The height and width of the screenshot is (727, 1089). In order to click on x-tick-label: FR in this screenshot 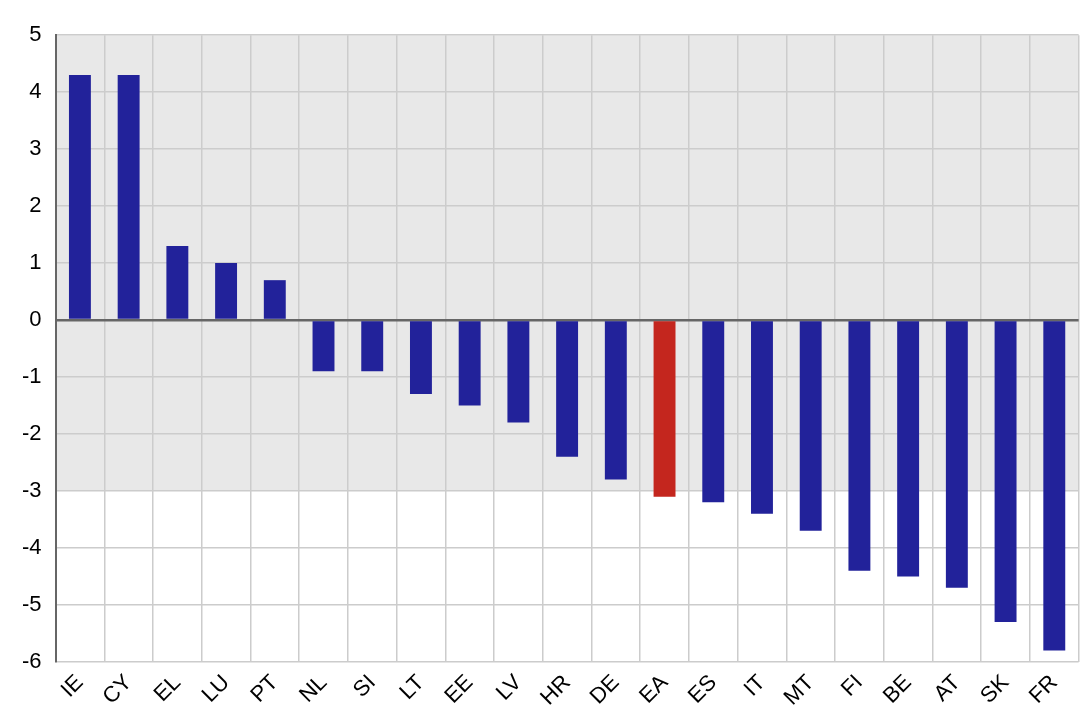, I will do `click(1043, 688)`.